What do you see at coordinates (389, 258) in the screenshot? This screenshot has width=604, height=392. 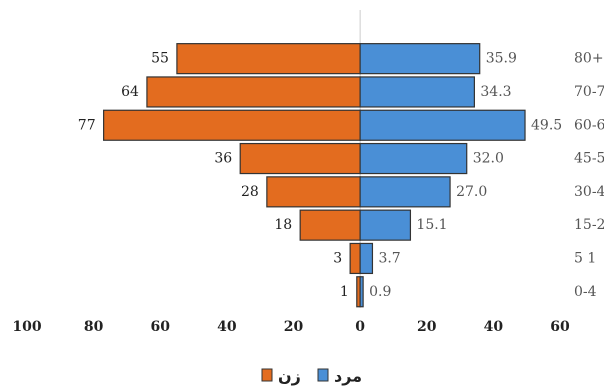 I see `value-label: 3.7` at bounding box center [389, 258].